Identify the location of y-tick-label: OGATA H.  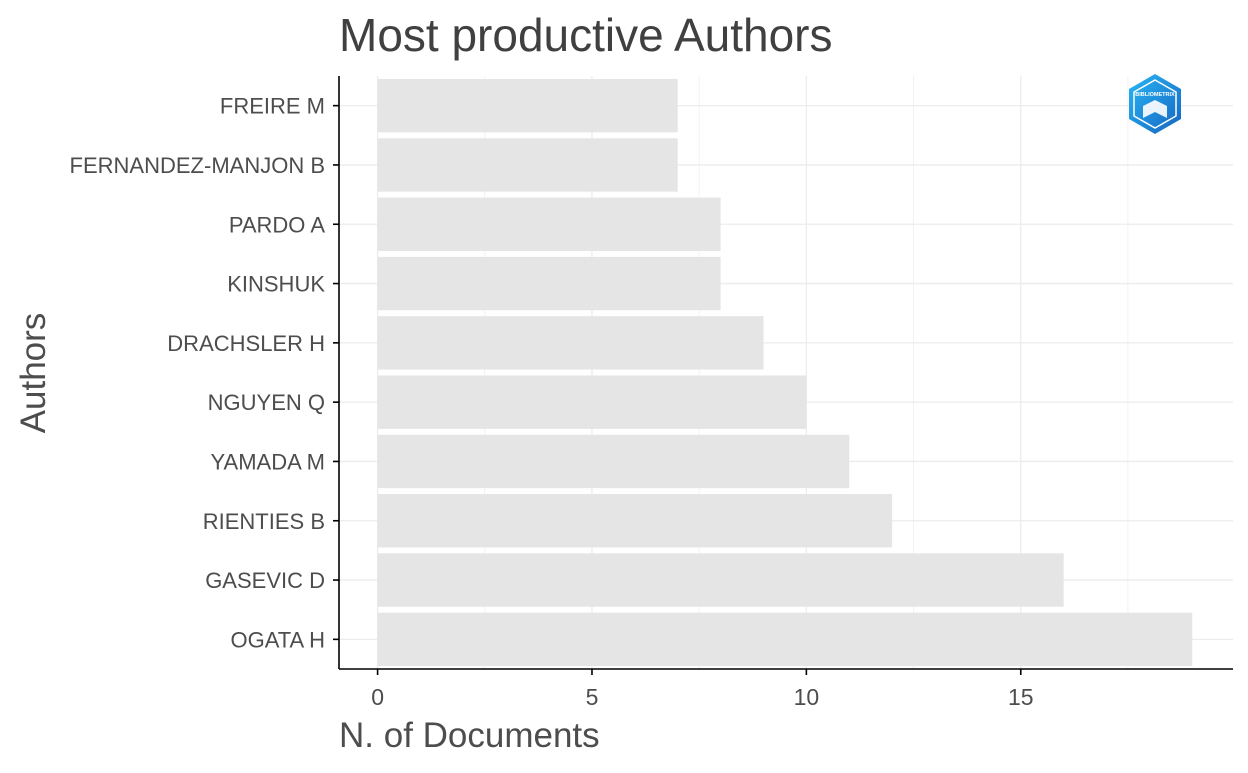
(277, 639).